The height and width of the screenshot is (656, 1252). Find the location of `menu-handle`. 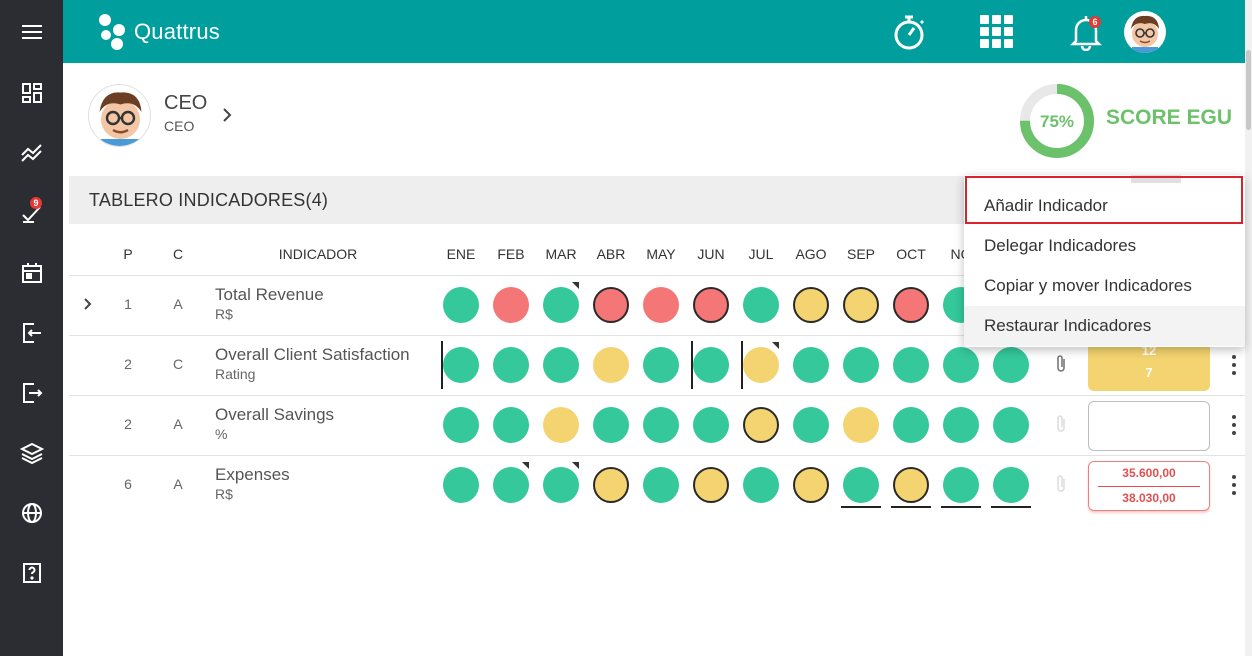

menu-handle is located at coordinates (1156, 179).